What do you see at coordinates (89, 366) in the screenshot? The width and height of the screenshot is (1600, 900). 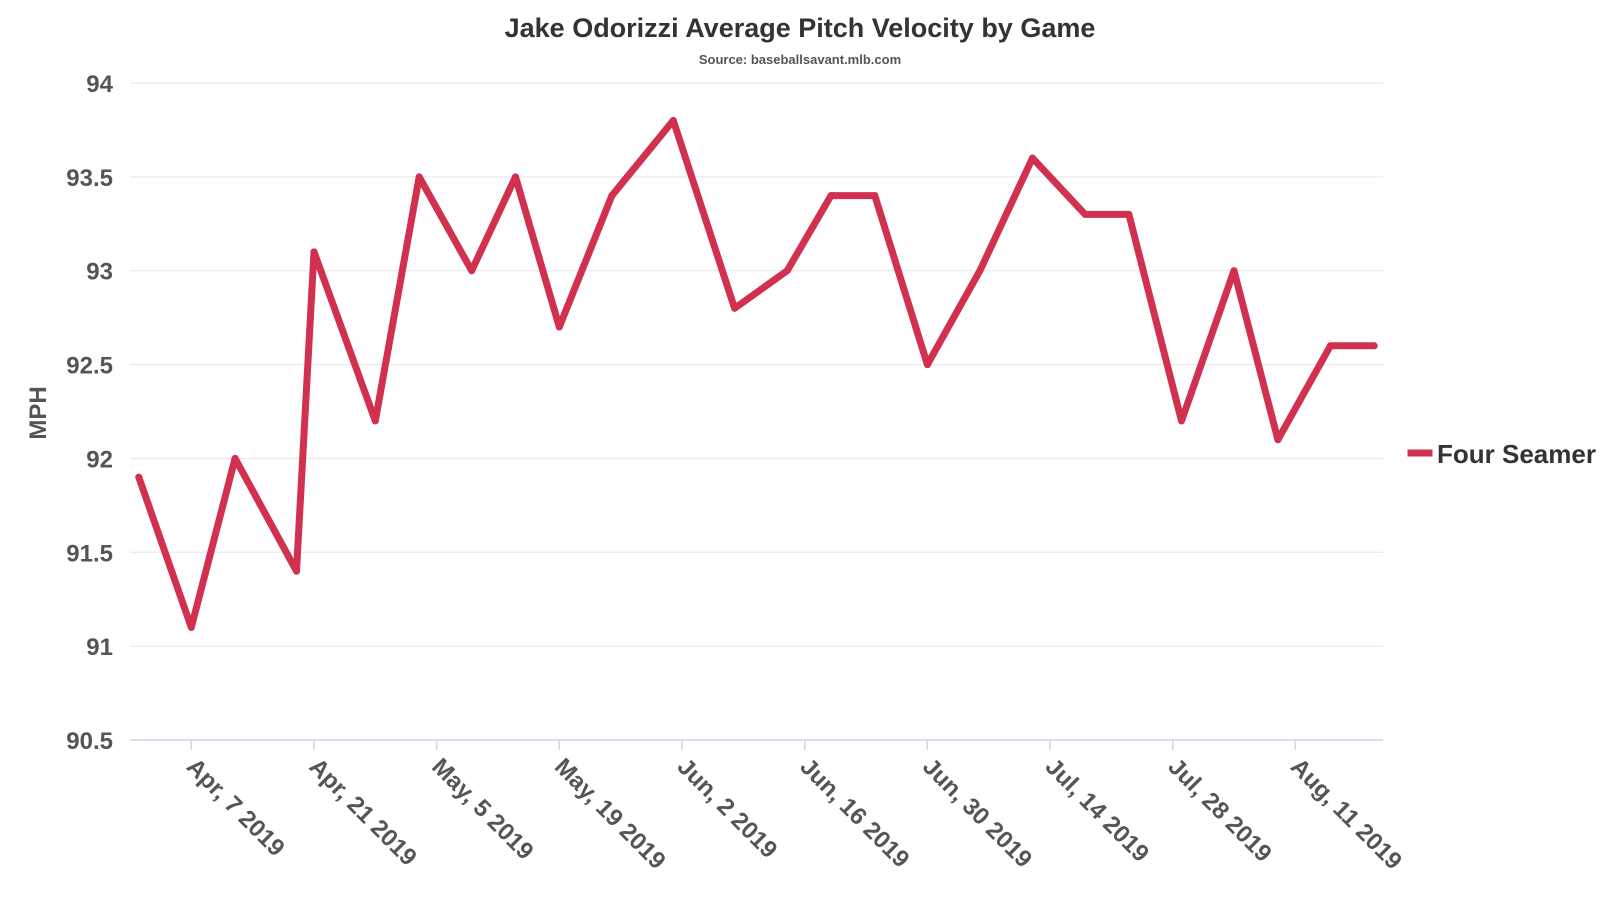 I see `y-tick-label: 92.5` at bounding box center [89, 366].